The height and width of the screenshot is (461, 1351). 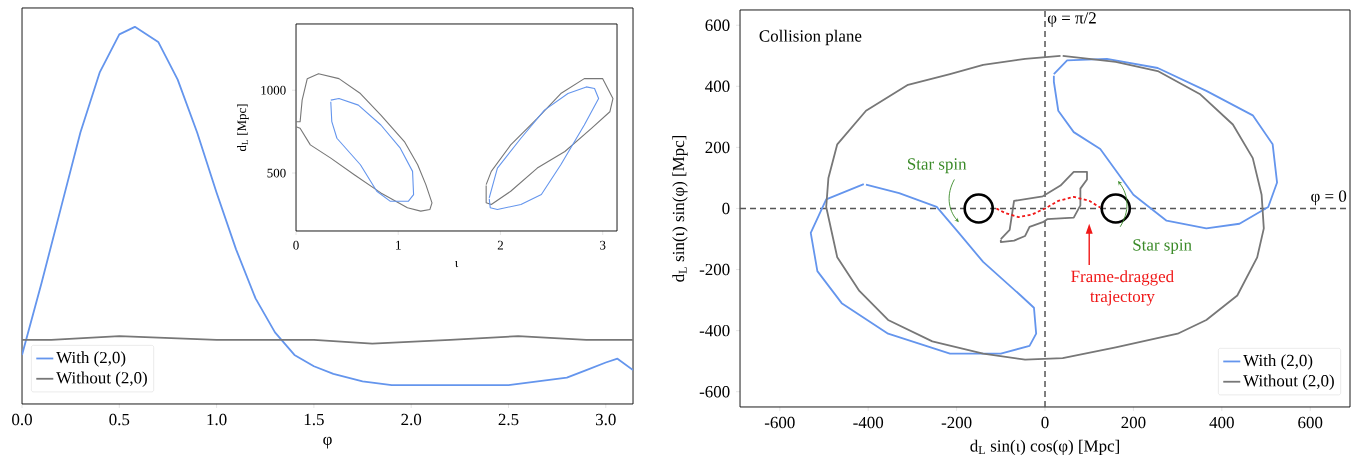 What do you see at coordinates (273, 90) in the screenshot?
I see `y-tick-label: 1000` at bounding box center [273, 90].